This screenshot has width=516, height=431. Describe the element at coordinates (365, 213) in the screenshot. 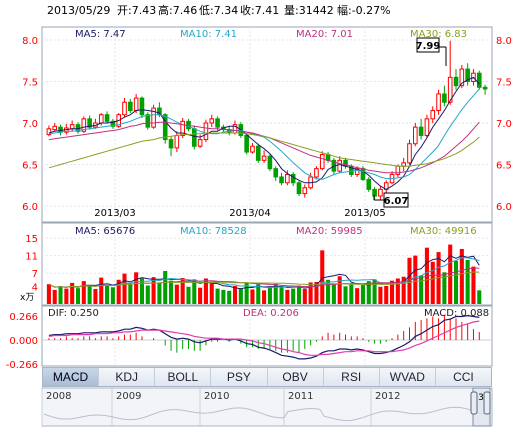

I see `date-label-may: 2013/05` at that location.